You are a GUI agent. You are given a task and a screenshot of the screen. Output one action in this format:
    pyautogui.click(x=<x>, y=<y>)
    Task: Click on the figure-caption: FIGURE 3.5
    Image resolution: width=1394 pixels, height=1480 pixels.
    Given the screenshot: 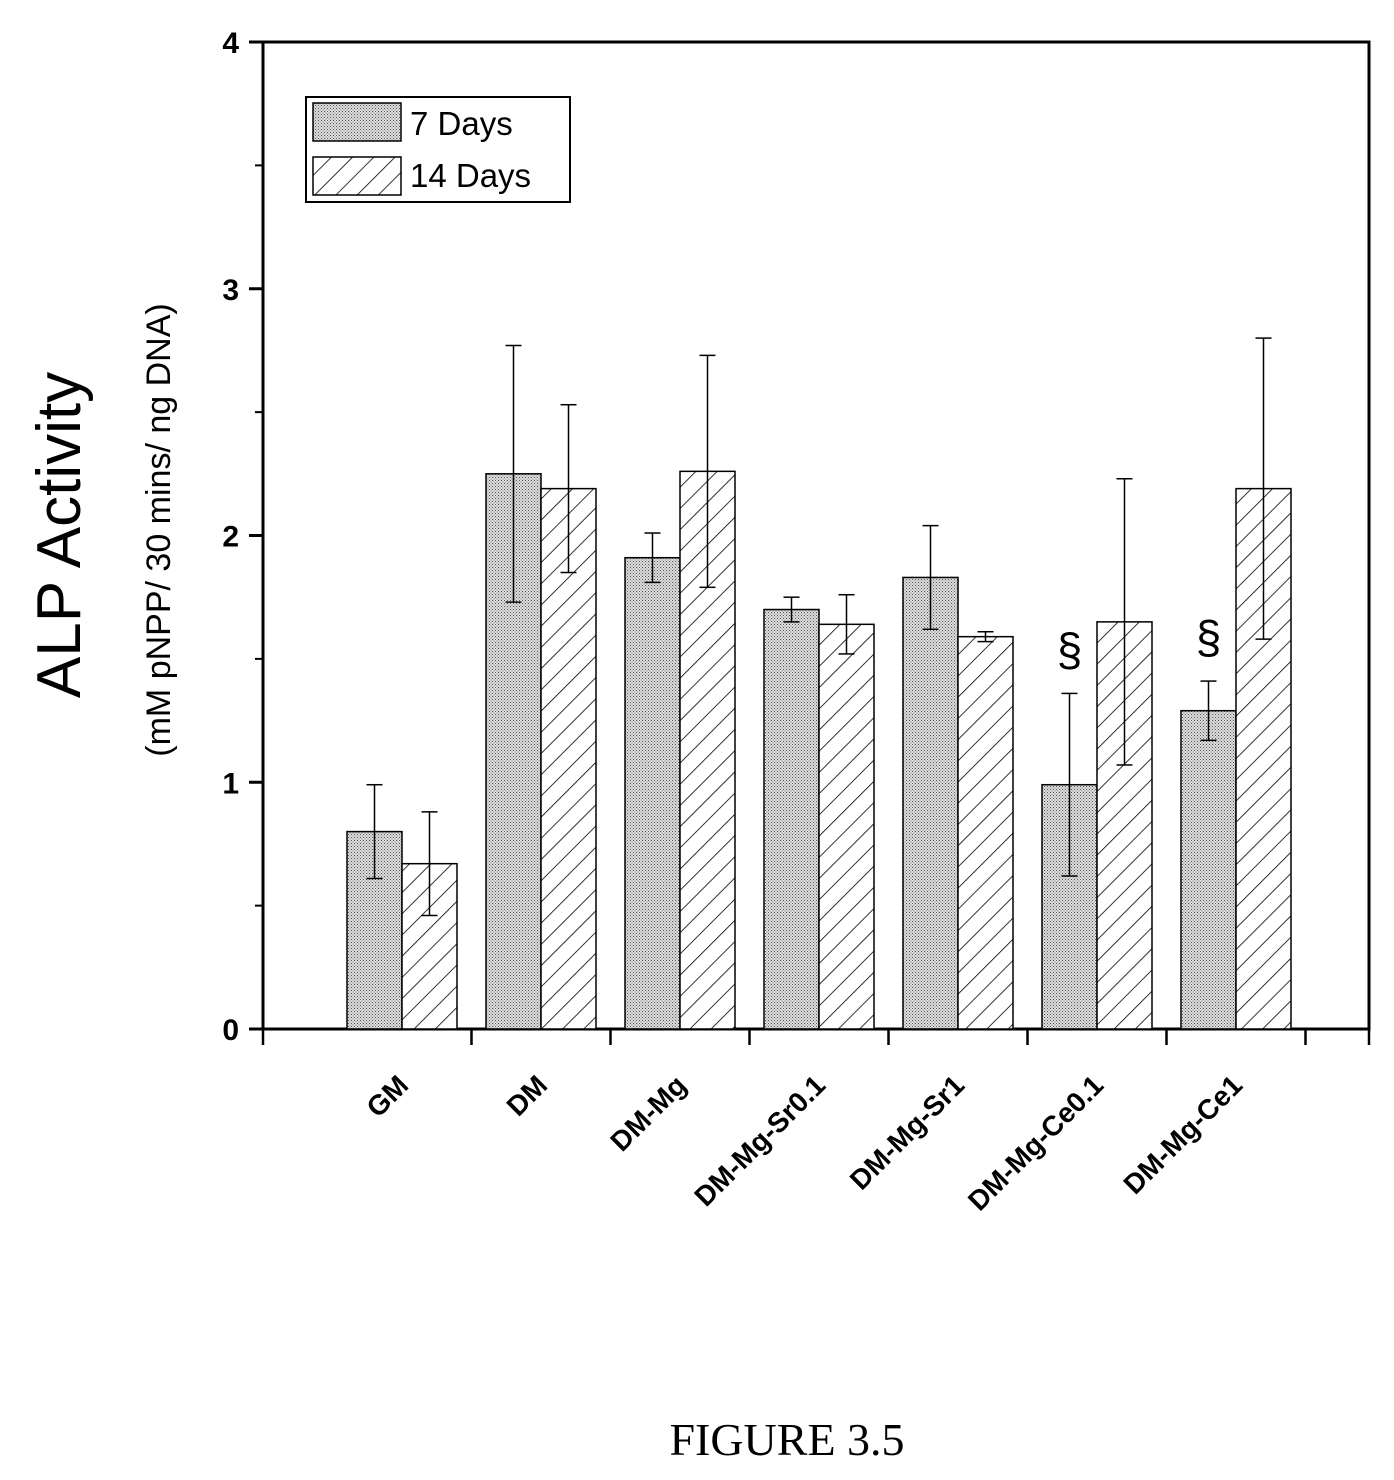 What is the action you would take?
    pyautogui.click(x=786, y=1439)
    